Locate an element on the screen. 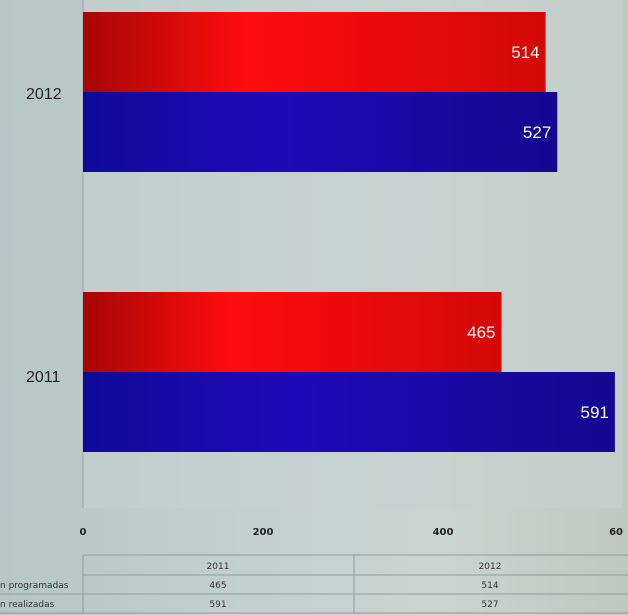 The height and width of the screenshot is (615, 628). bar-value-label-2011-realizadas: 591 is located at coordinates (595, 412).